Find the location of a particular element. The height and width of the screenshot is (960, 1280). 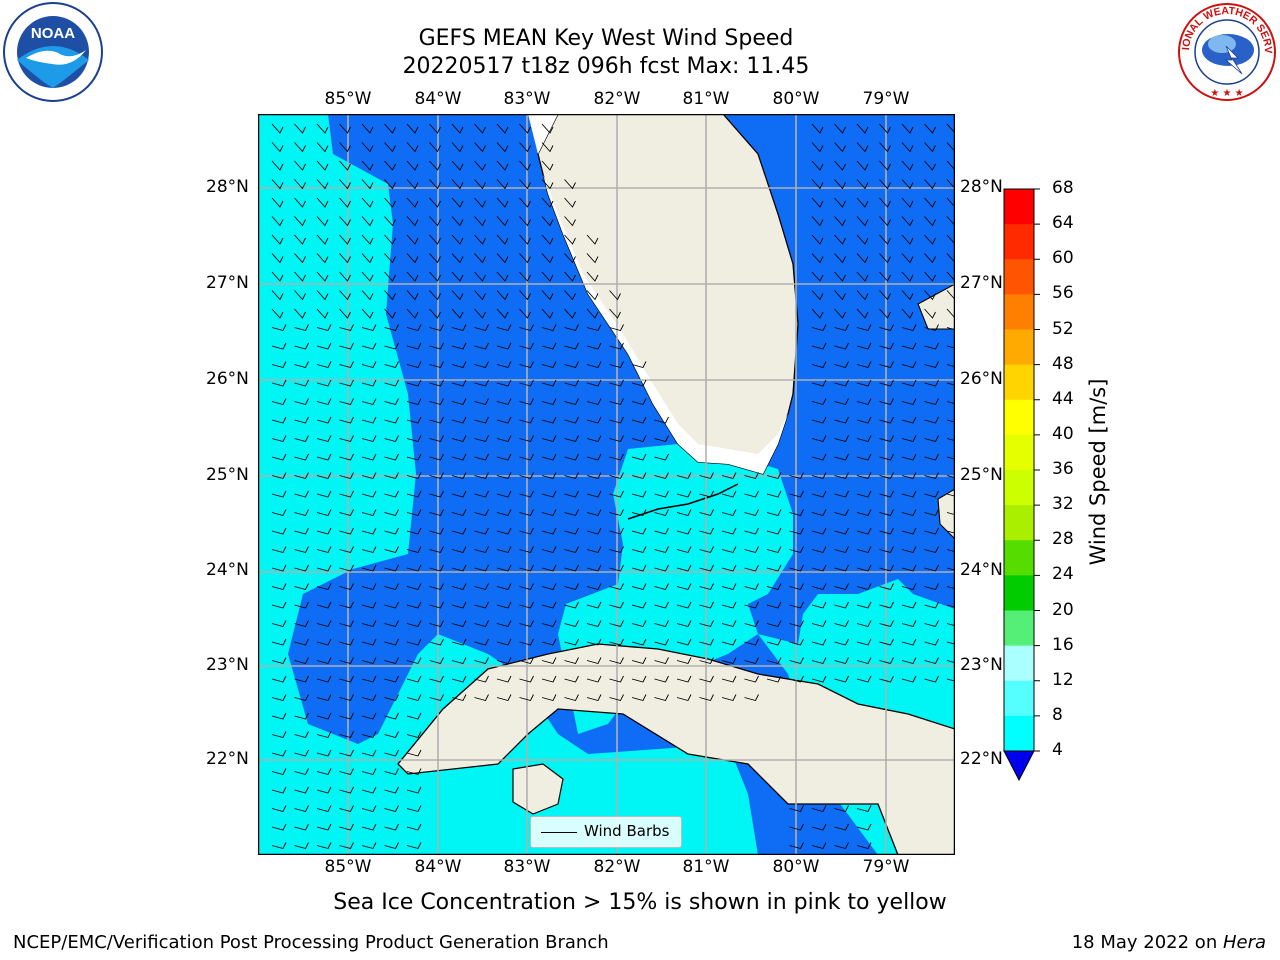

colorbar-tick-label: 8 is located at coordinates (1057, 714).